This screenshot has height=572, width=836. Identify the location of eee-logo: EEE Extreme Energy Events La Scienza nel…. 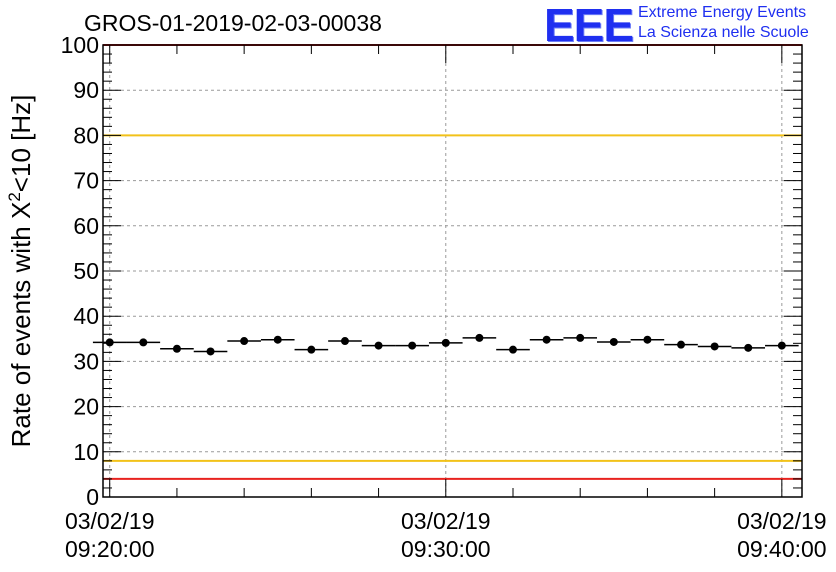
(689, 25).